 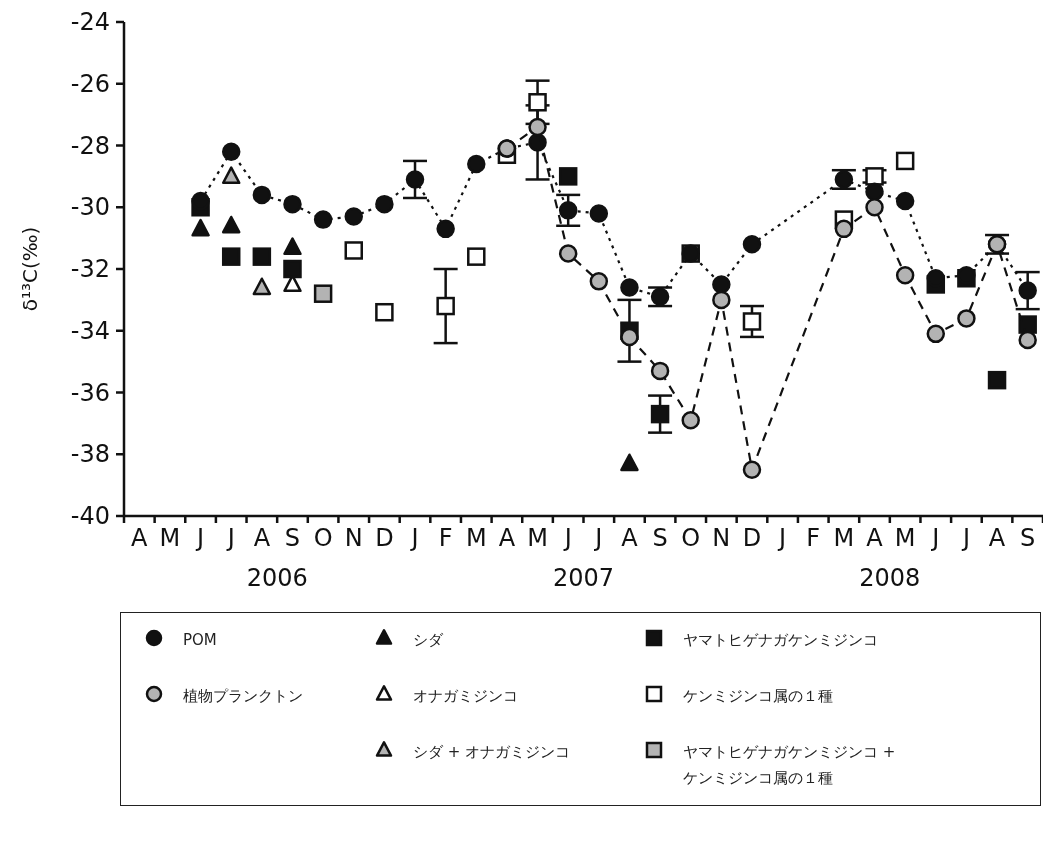 I want to click on legend-label: ヤマトヒゲナガケンミジンコ + ケンミジンコ属の１種, so click(x=790, y=765).